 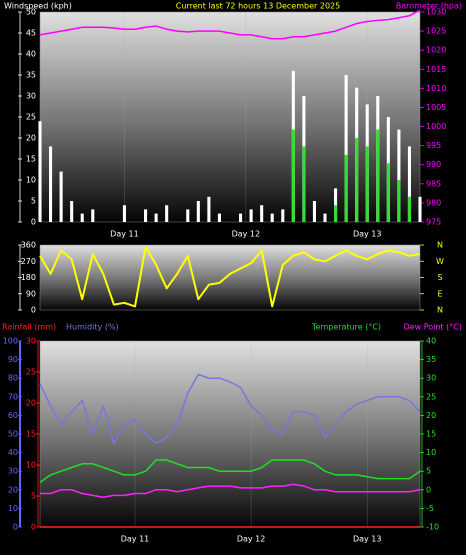 I want to click on y3-tick-label: 15, so click(x=31, y=434).